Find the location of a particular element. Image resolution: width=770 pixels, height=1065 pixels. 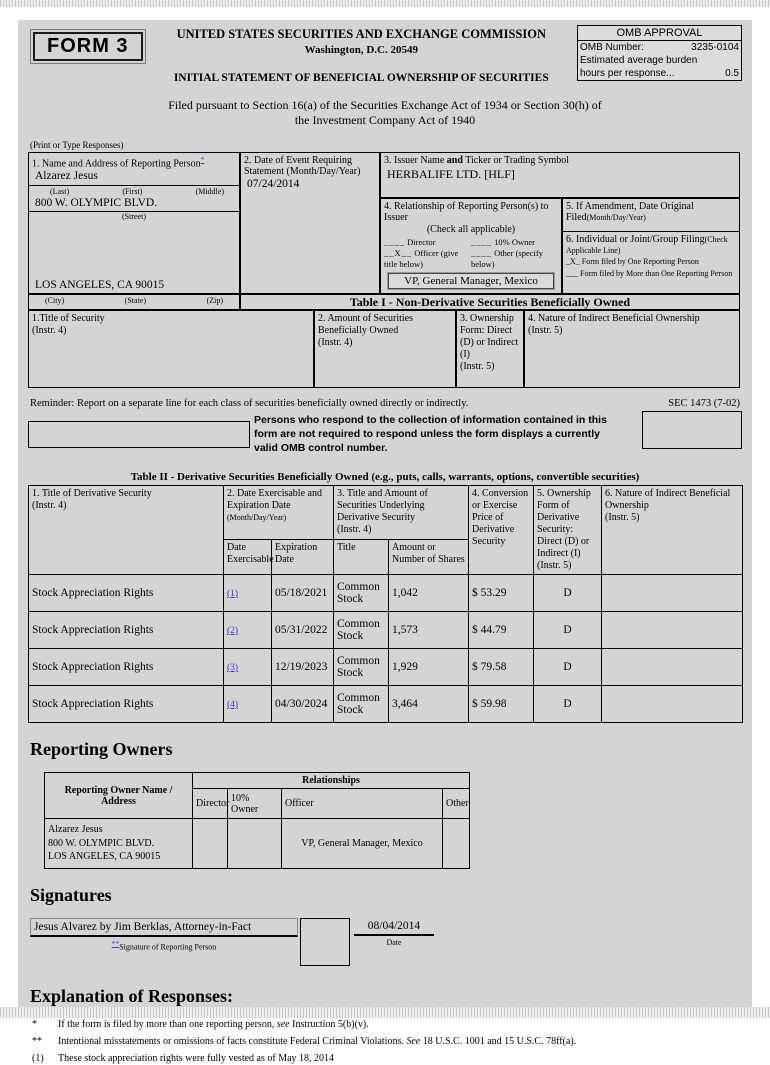

reporting-person-name: Alzarez Jesus is located at coordinates (66, 176).